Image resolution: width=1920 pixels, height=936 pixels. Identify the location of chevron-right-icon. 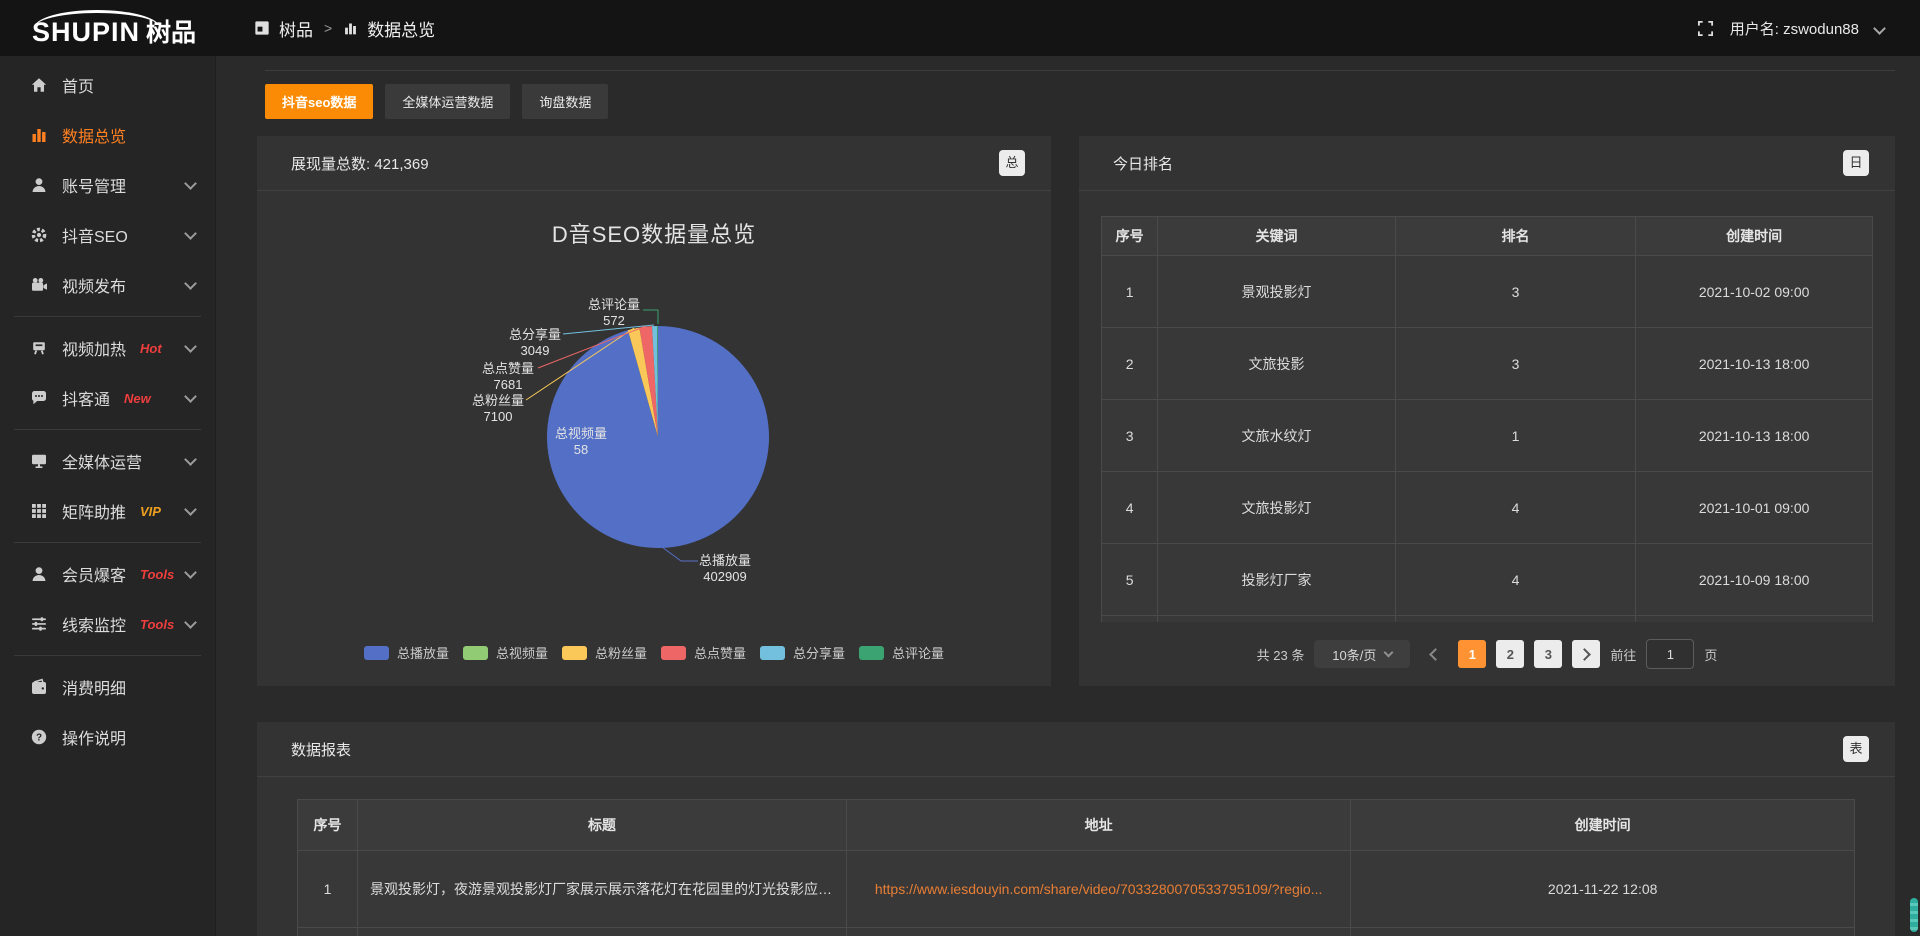
(1585, 654).